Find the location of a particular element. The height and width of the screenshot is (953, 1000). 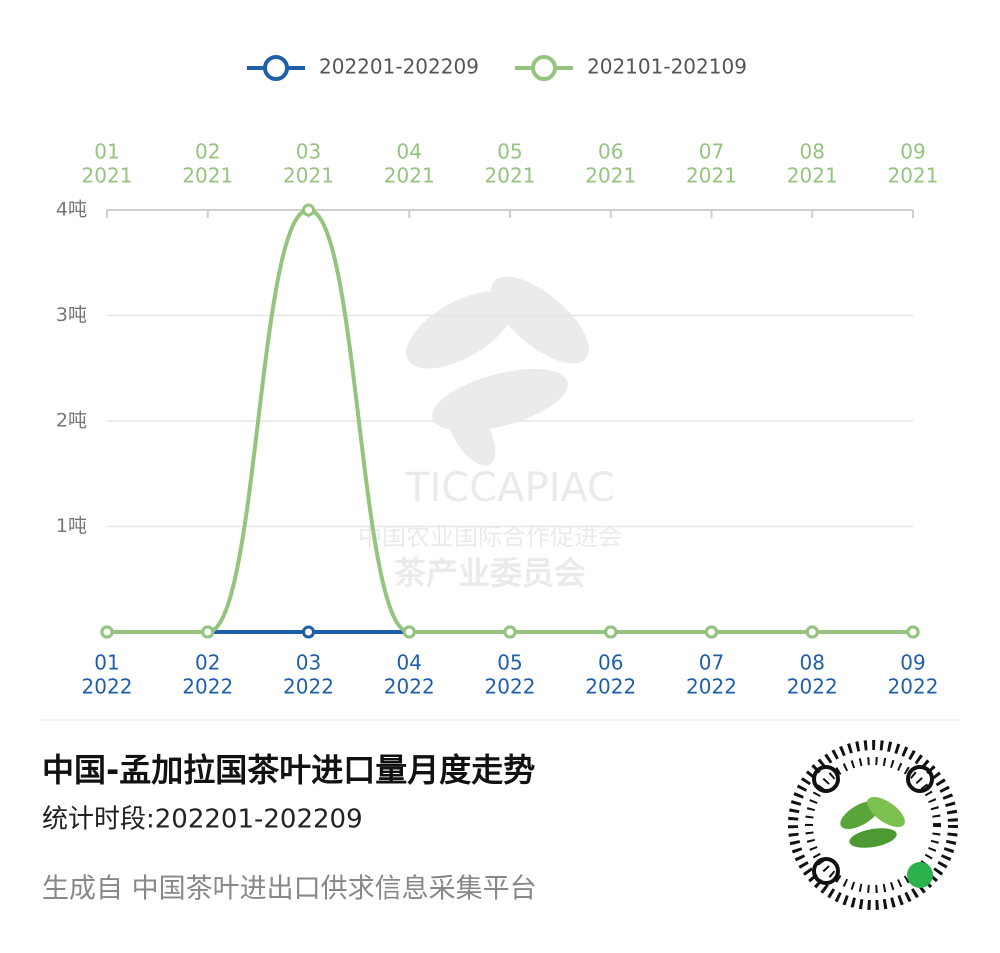

y-tick-label: 3吨 is located at coordinates (71, 315).